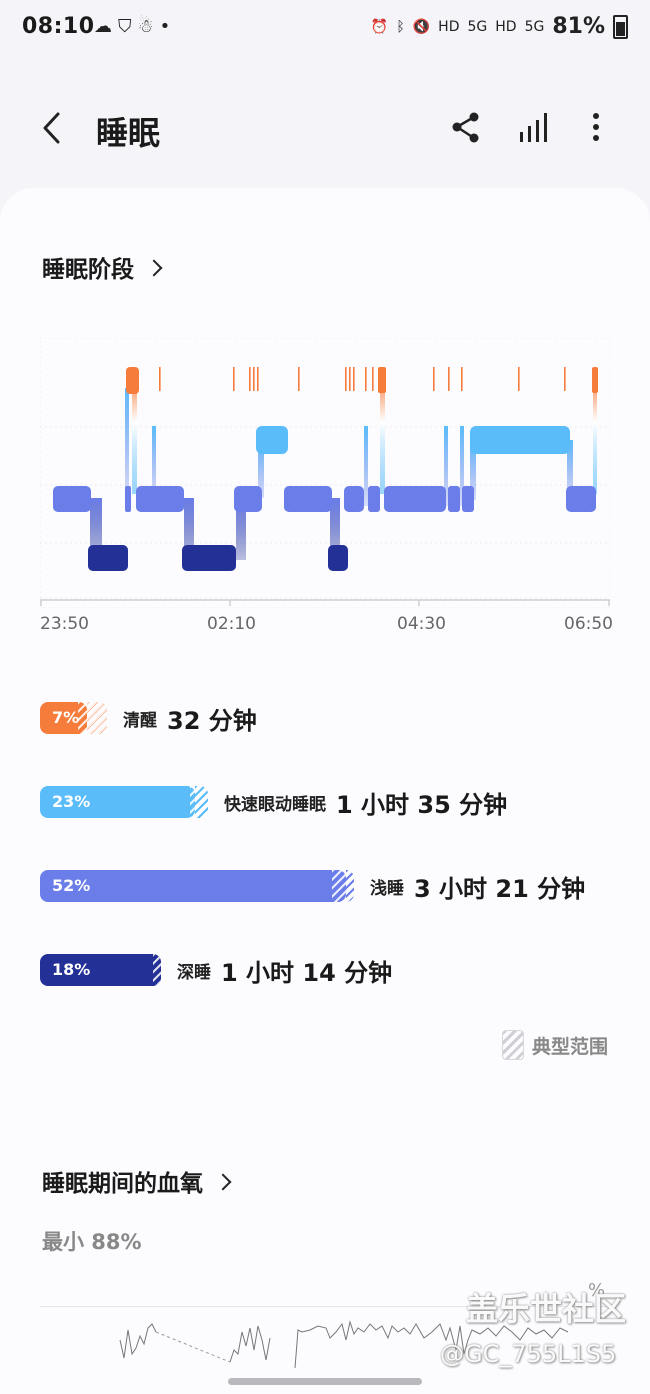 This screenshot has height=1394, width=650. I want to click on network-label-1: 5G, so click(477, 26).